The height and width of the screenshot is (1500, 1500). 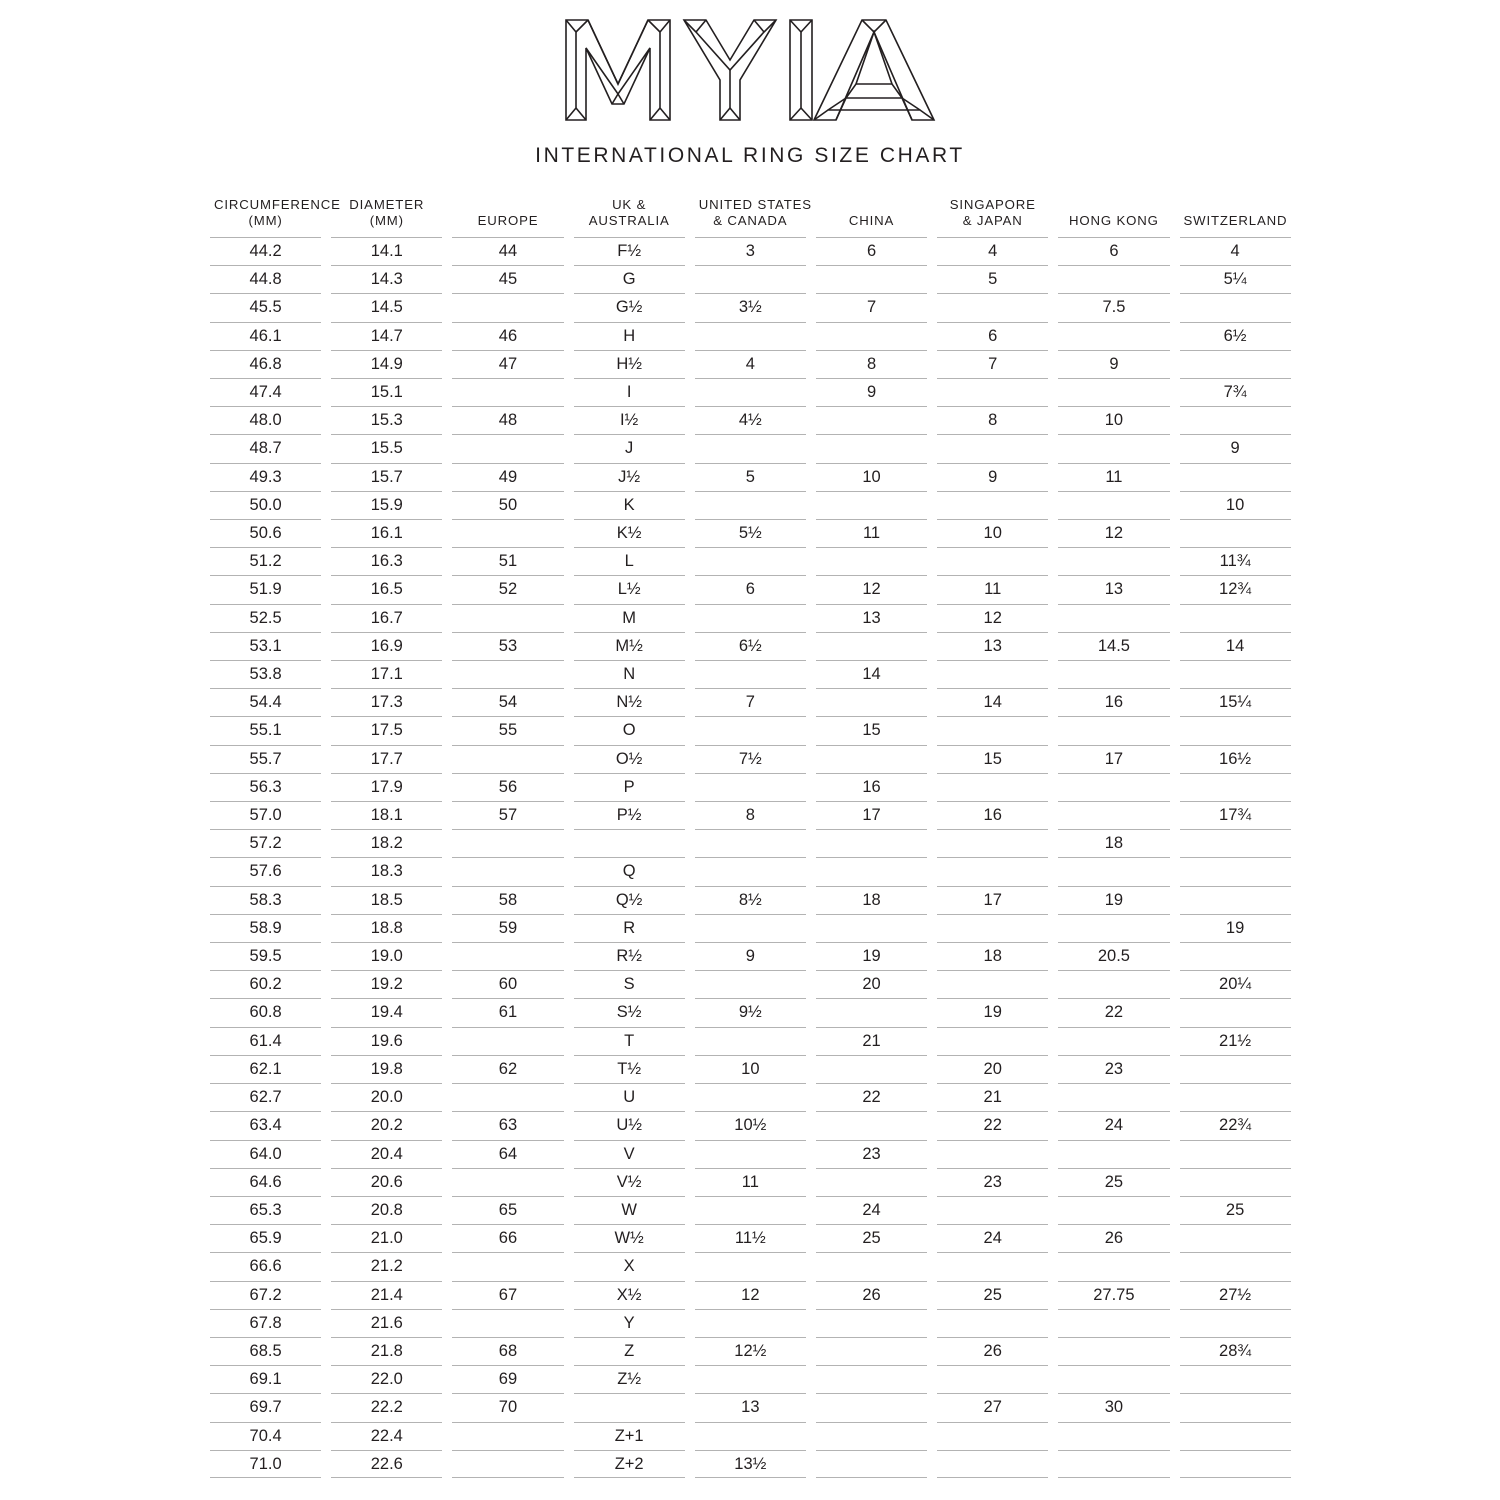 I want to click on cell-us_canada: 12½, so click(x=750, y=1350).